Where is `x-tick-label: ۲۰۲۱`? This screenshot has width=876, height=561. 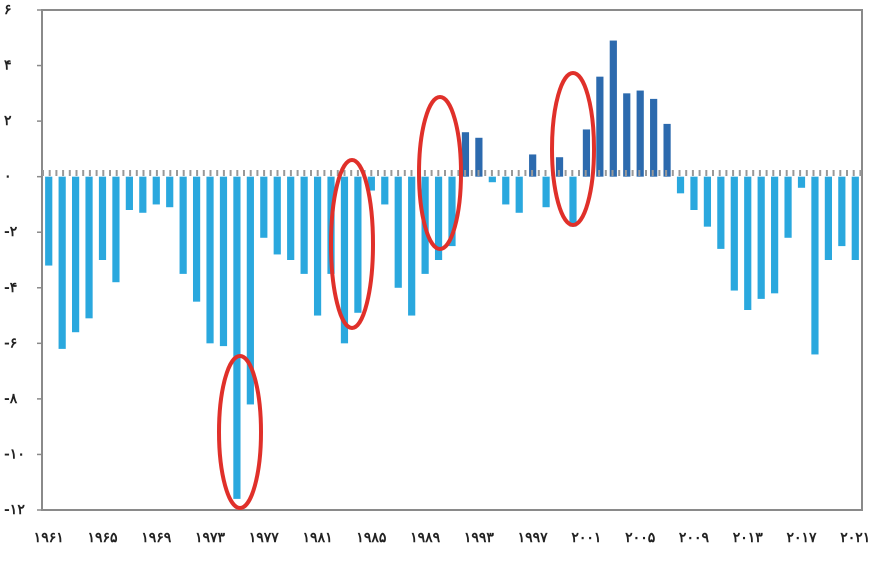 x-tick-label: ۲۰۲۱ is located at coordinates (855, 538).